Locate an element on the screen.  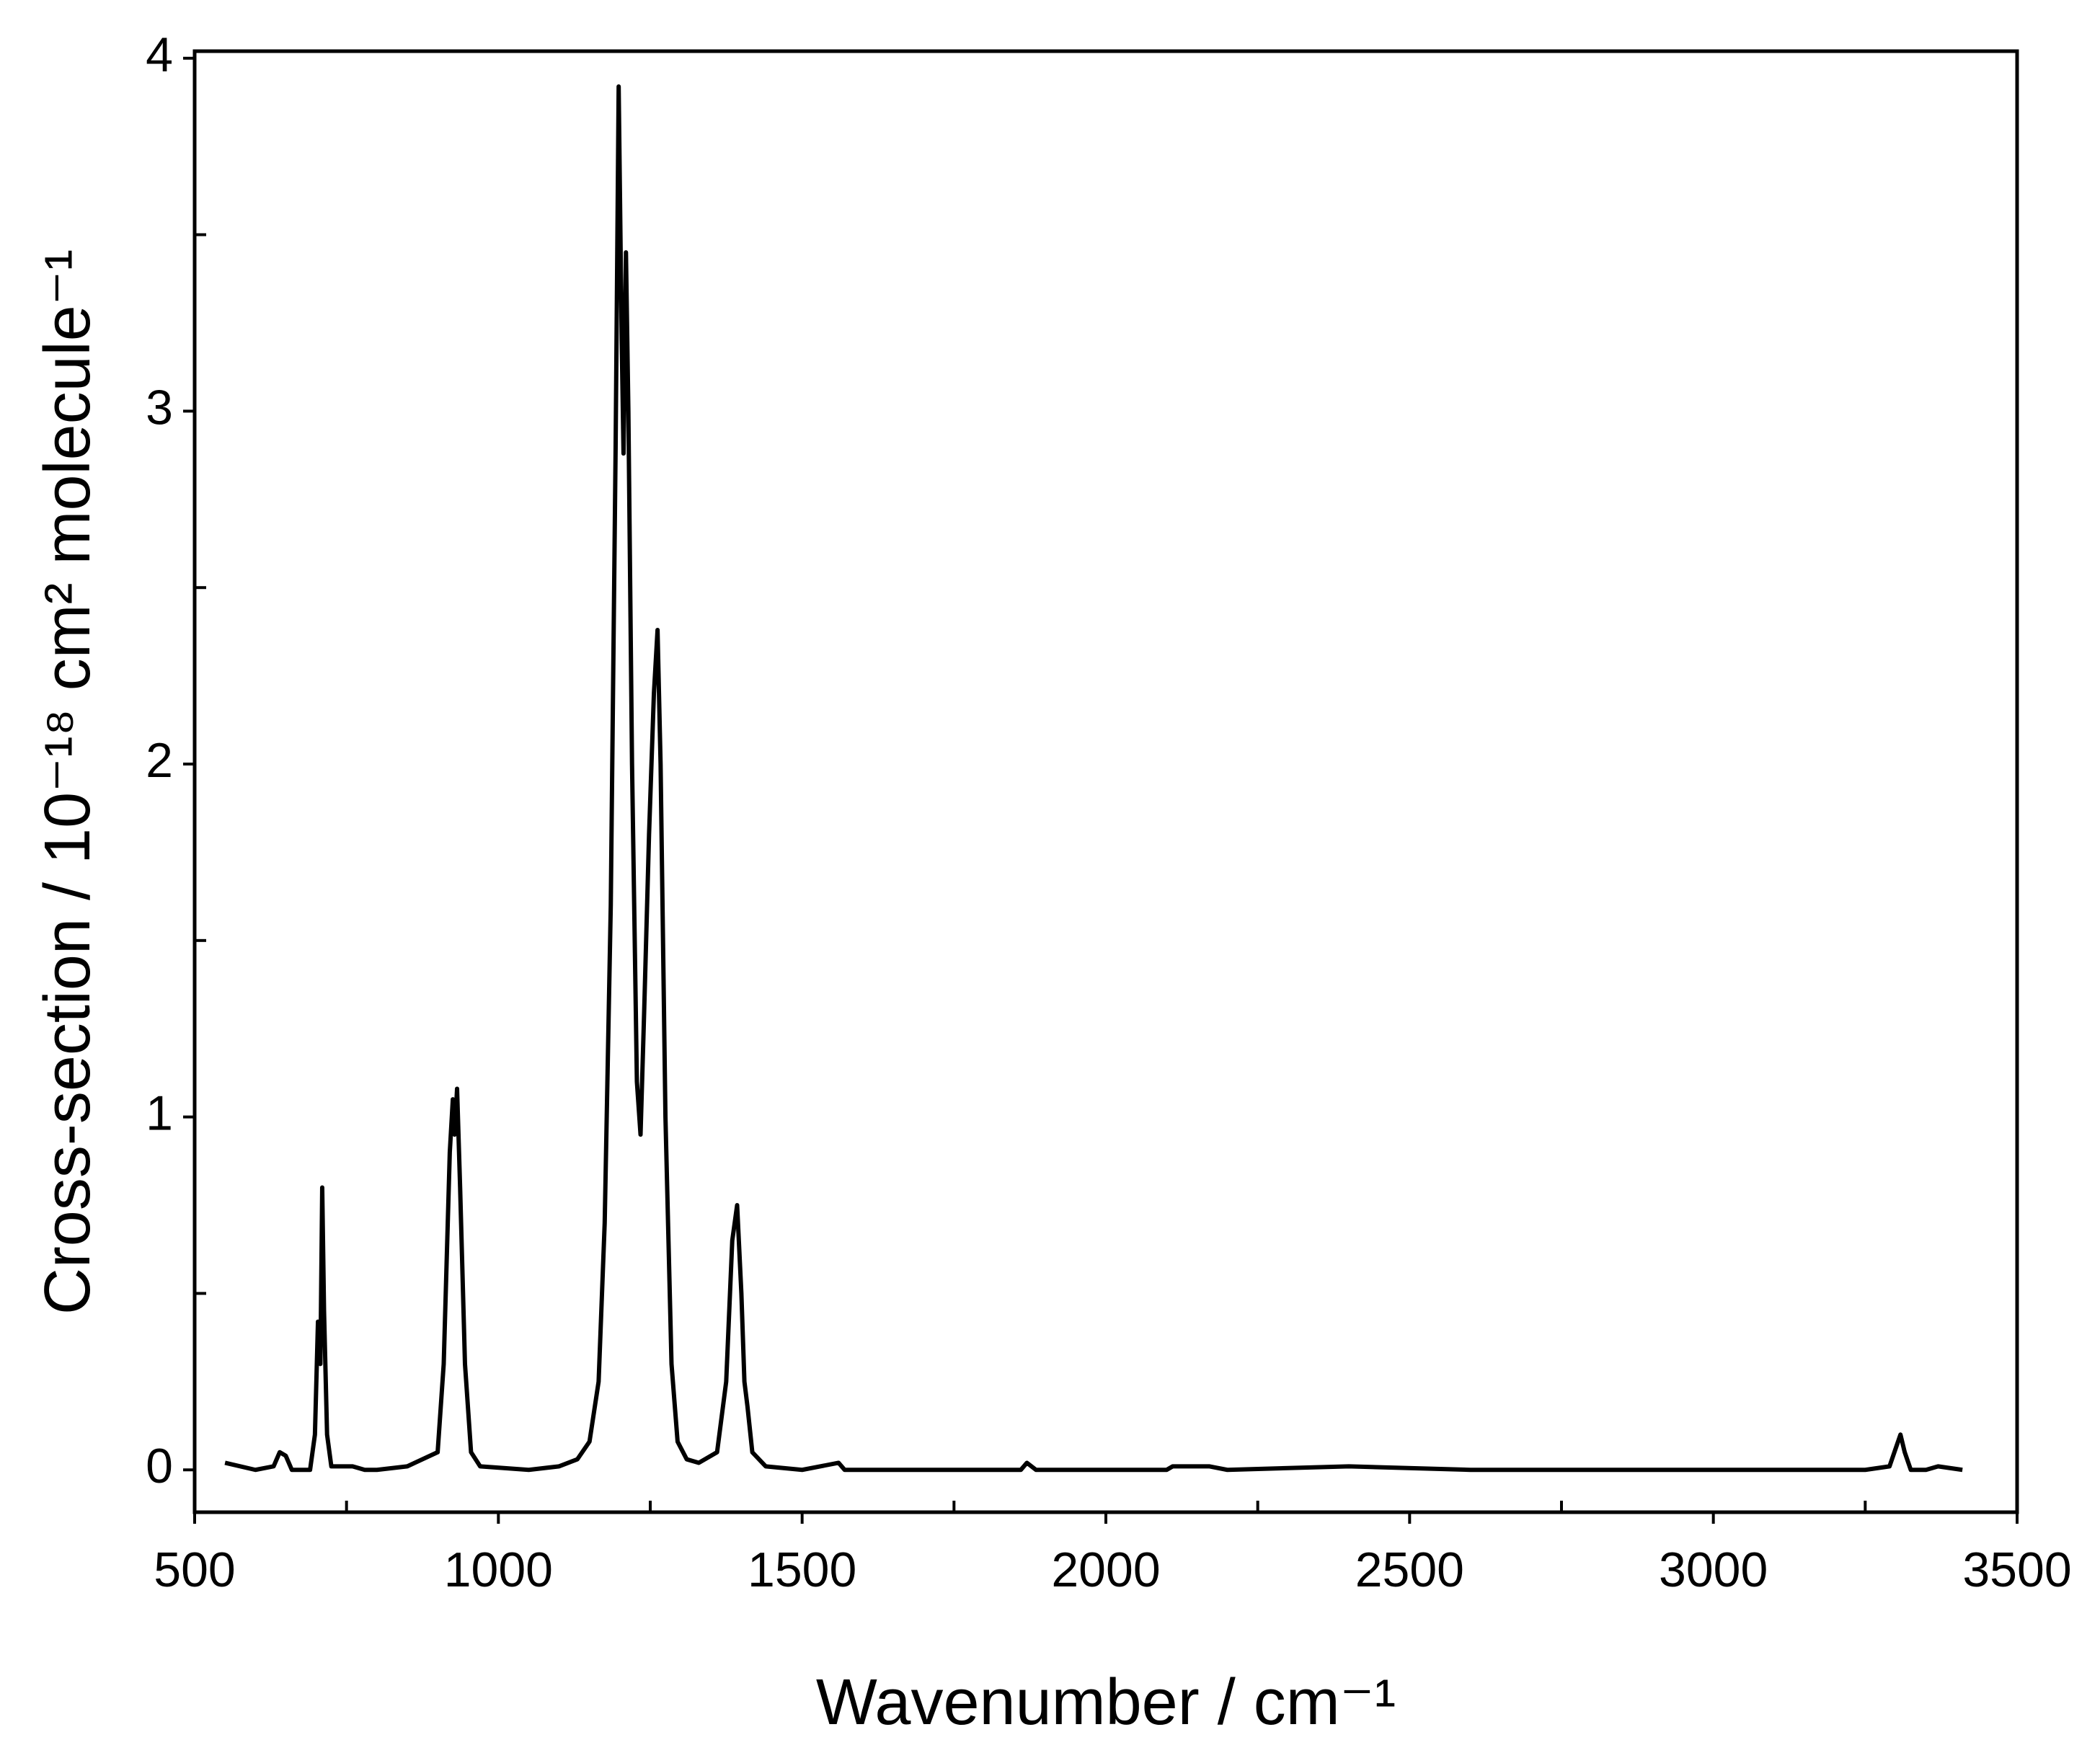
y-tick-label: 4 is located at coordinates (159, 55).